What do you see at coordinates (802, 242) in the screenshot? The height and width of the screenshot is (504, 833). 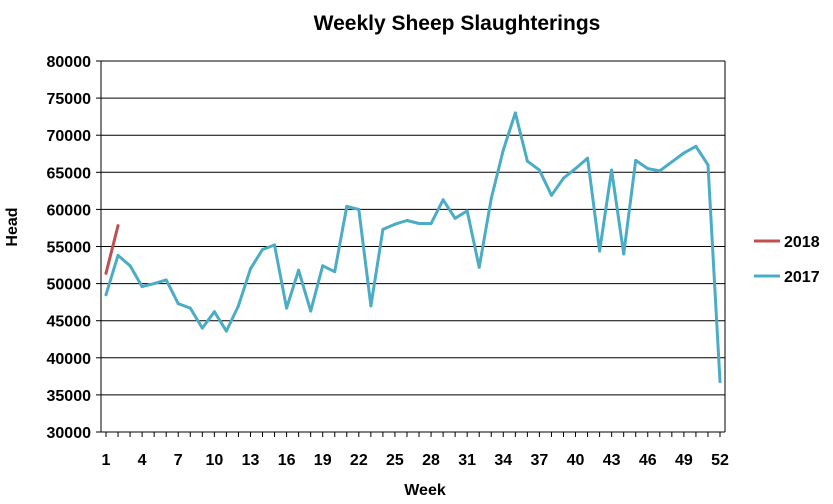 I see `legend-label: 2018` at bounding box center [802, 242].